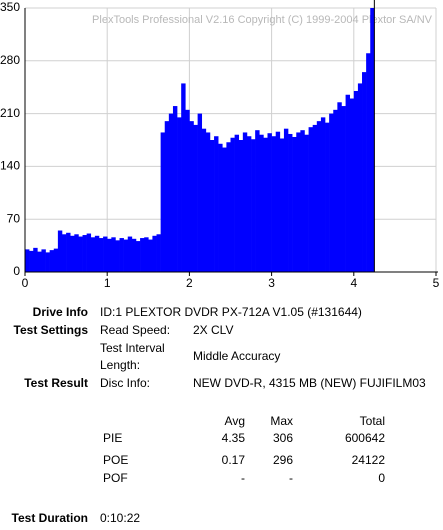 The image size is (443, 530). I want to click on cell: 600642, so click(365, 438).